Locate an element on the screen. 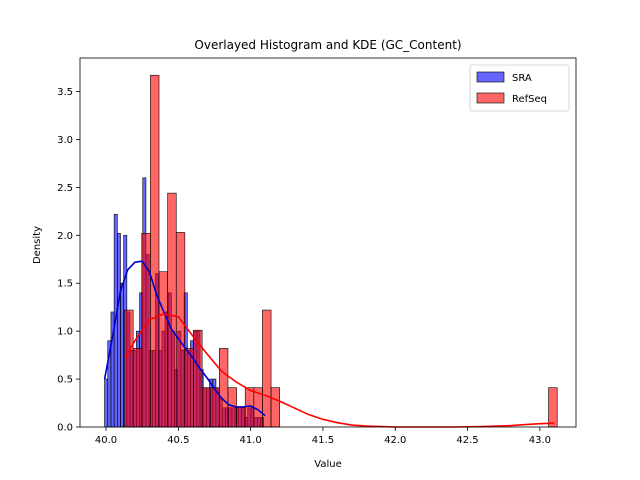 This screenshot has height=480, width=640. x-tick-label: 41.0 is located at coordinates (251, 440).